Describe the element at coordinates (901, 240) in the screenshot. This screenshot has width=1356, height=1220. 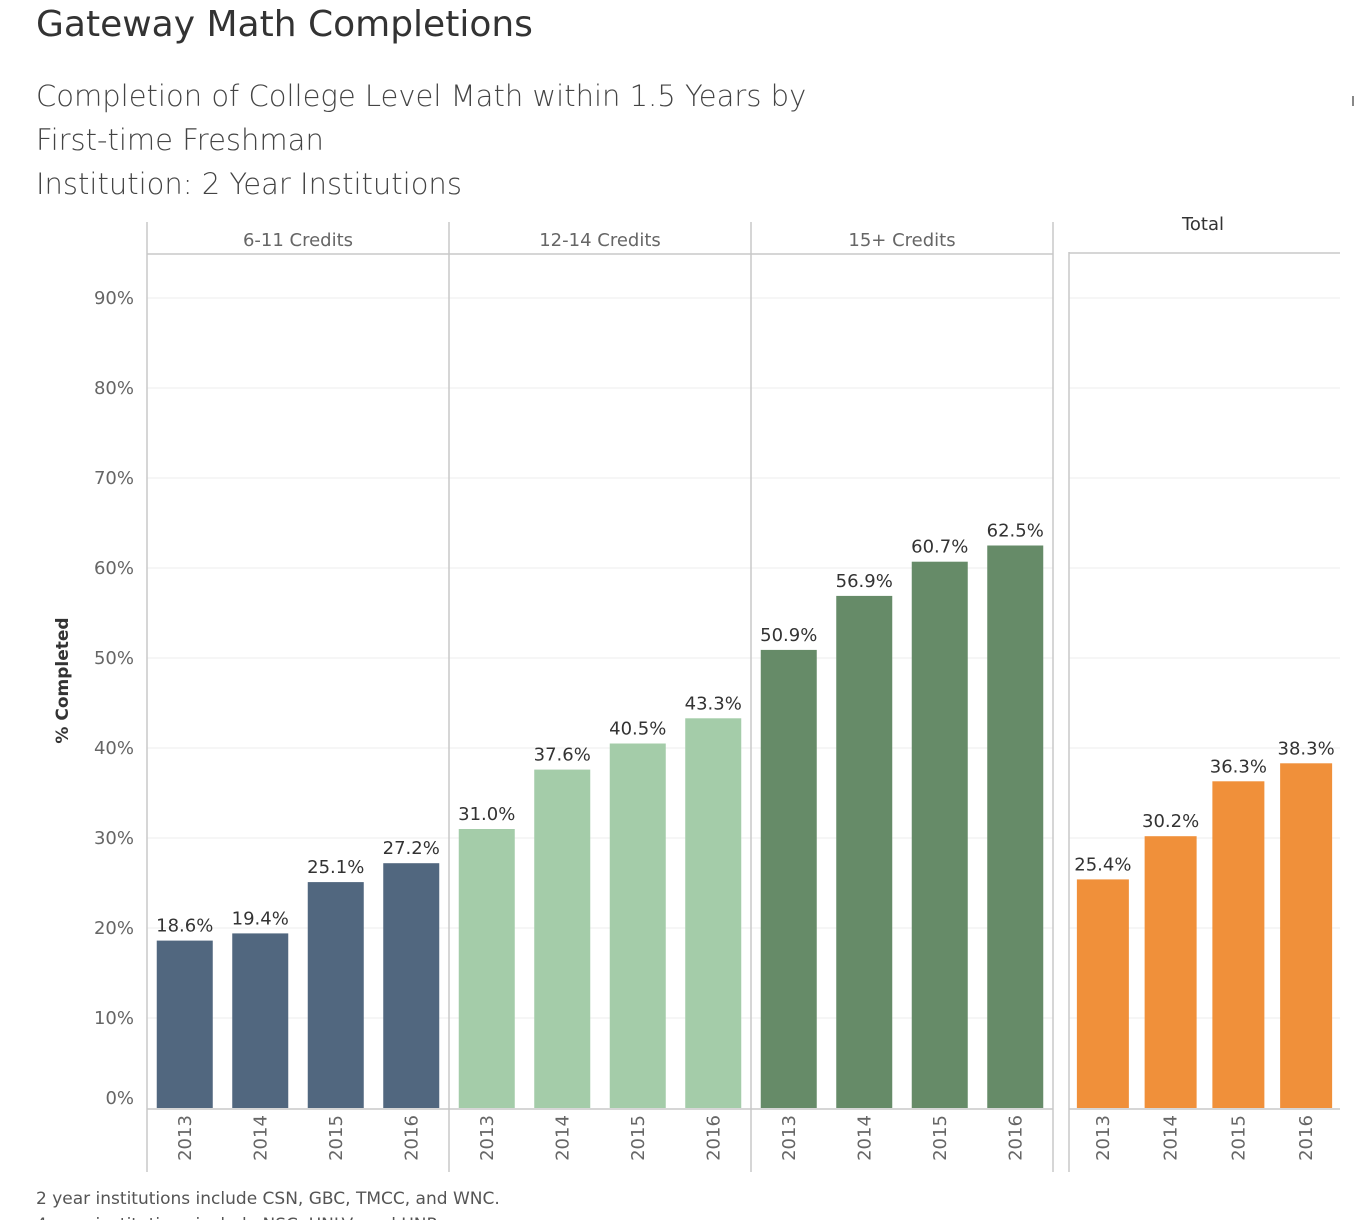
I see `panel-header-label: 15+ Credits` at that location.